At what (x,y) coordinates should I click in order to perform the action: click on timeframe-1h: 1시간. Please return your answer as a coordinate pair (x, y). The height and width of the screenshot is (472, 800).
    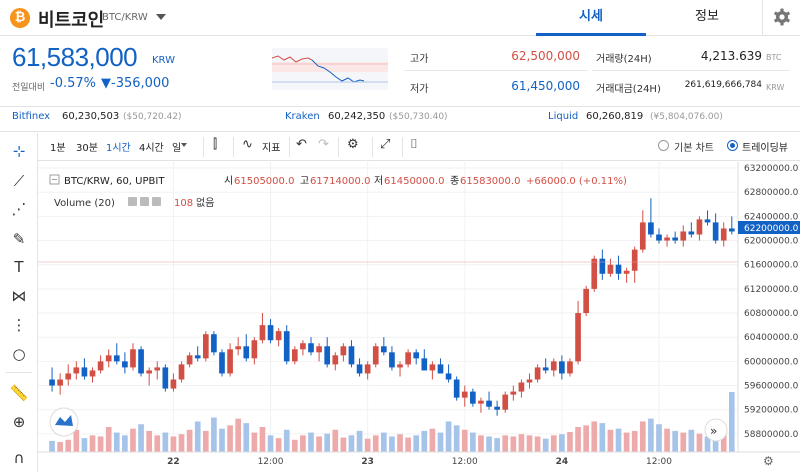
    Looking at the image, I should click on (118, 148).